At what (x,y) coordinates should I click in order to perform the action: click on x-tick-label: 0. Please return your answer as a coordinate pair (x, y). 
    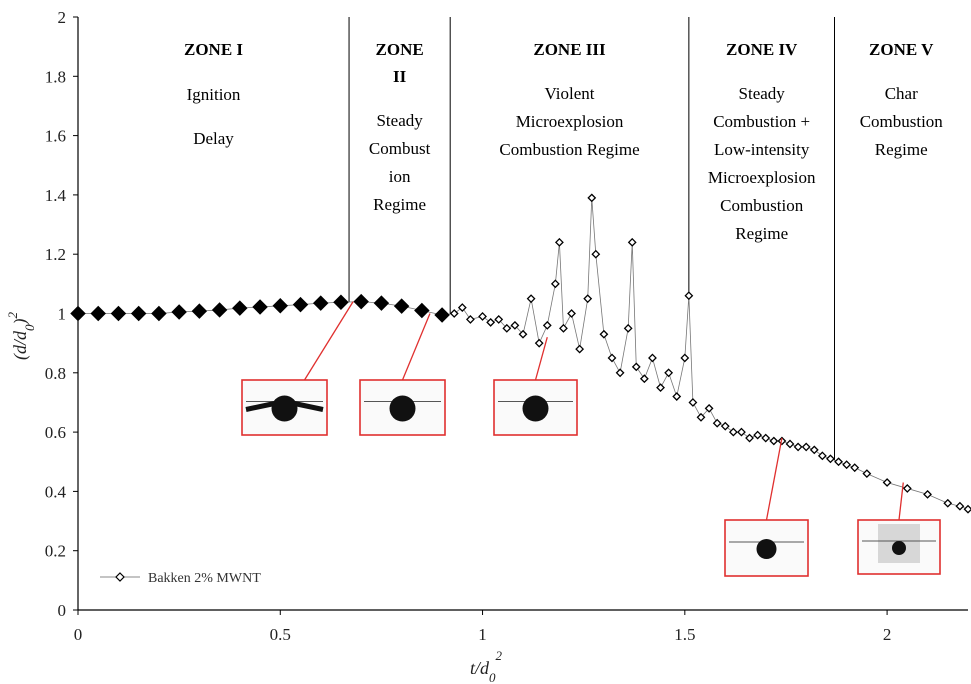
    Looking at the image, I should click on (78, 634).